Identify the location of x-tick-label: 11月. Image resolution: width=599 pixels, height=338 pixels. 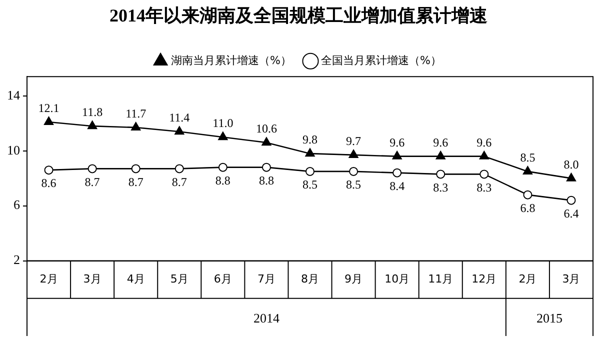
(441, 279).